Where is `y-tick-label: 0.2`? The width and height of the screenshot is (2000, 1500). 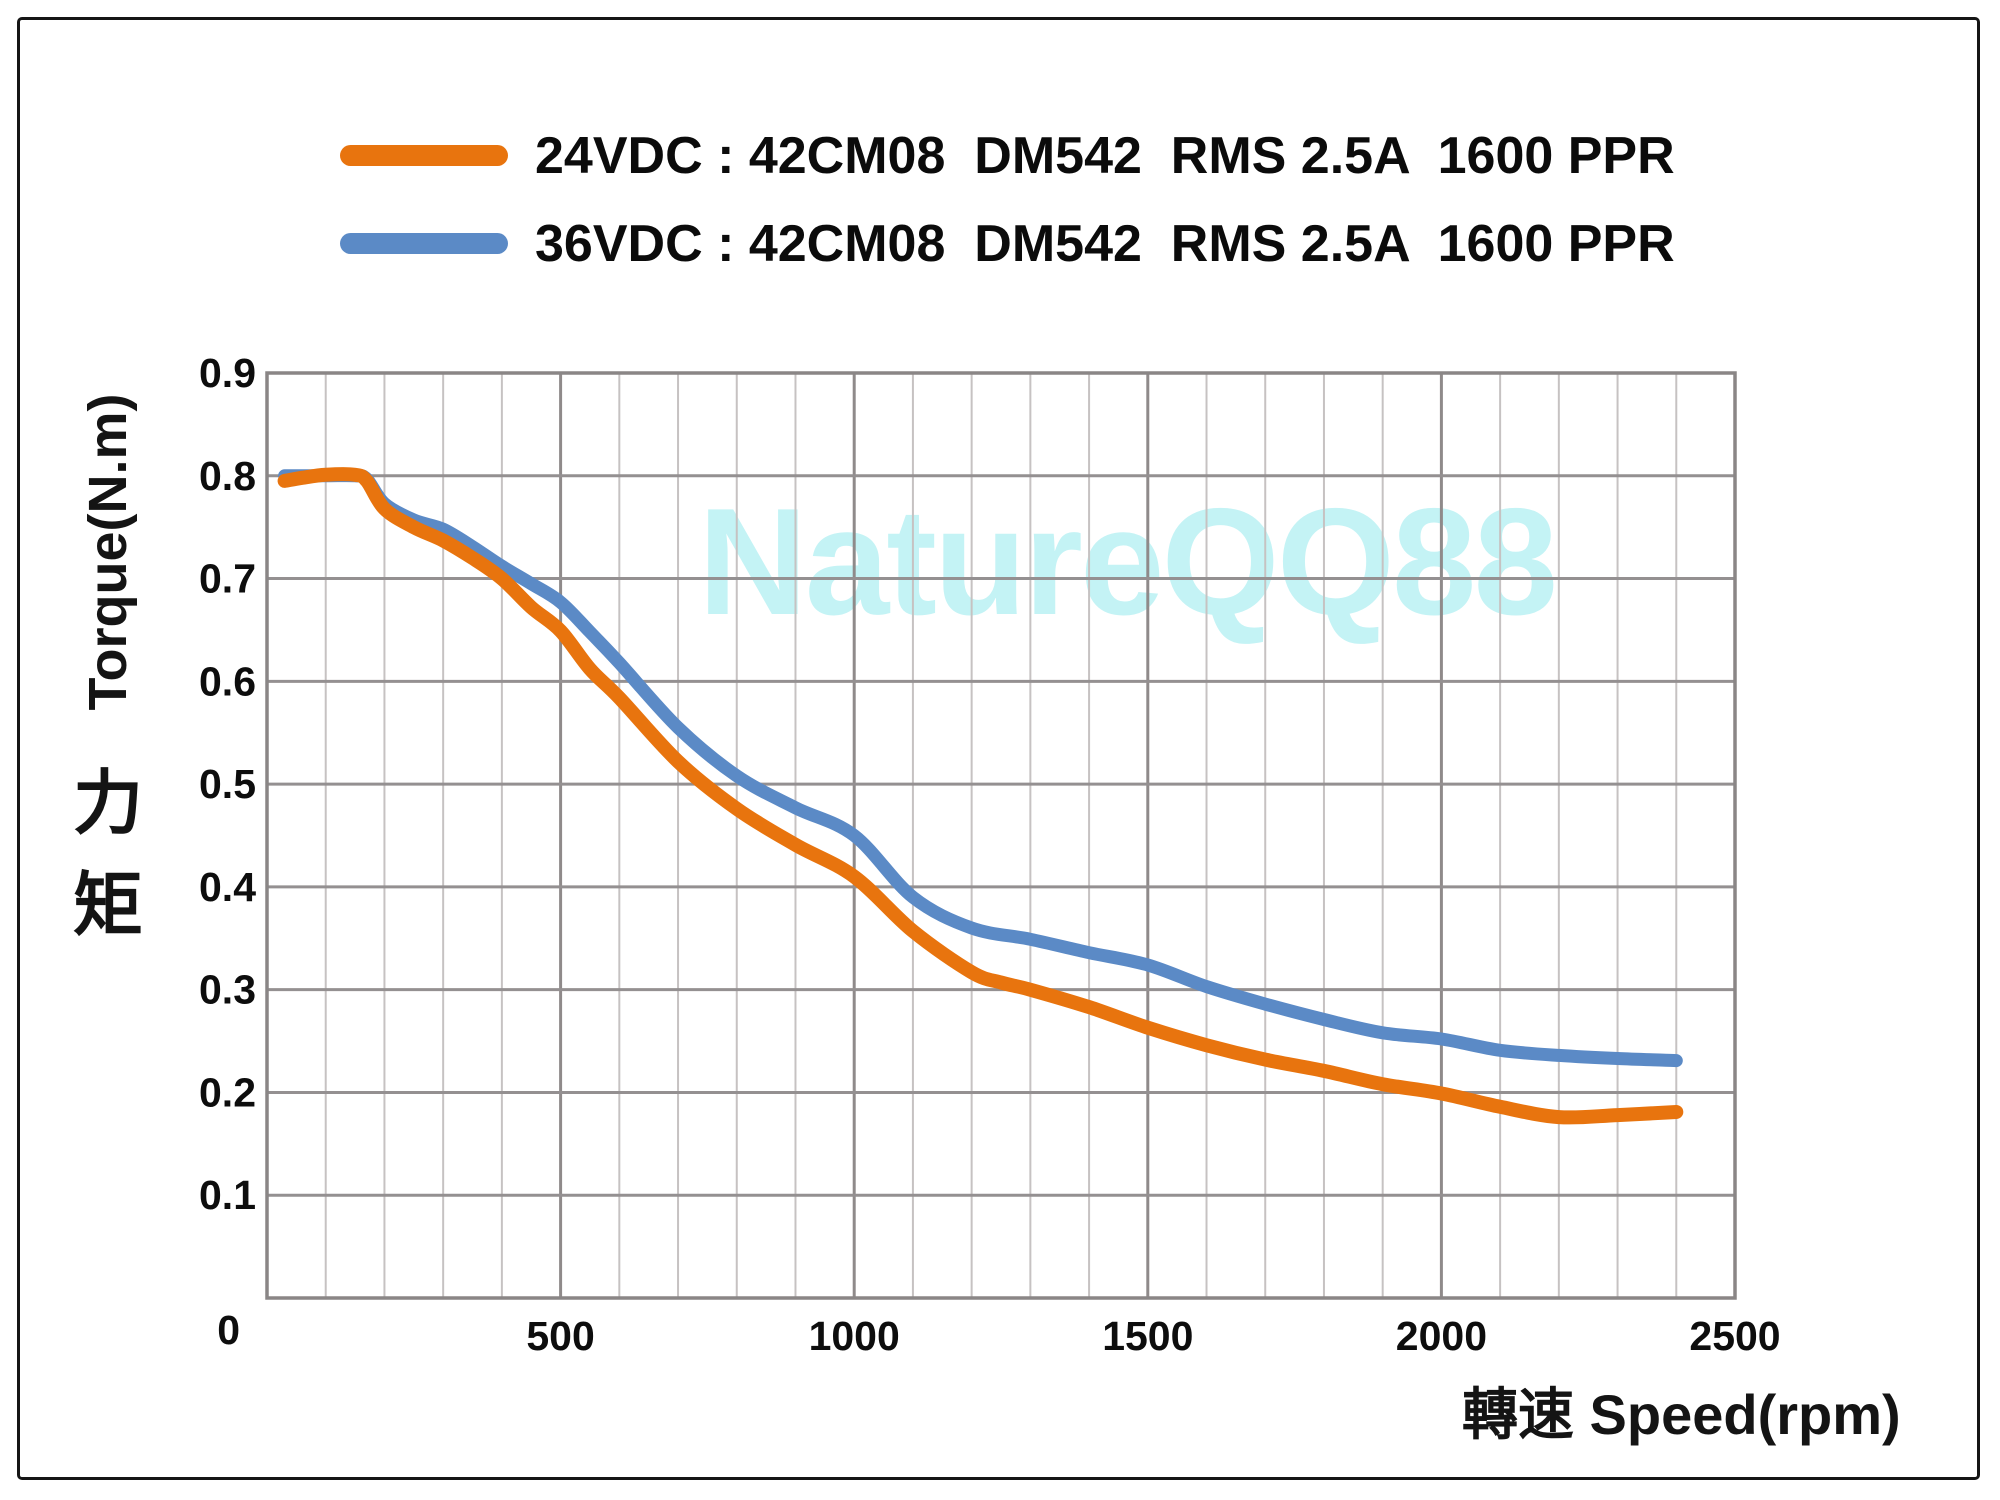
y-tick-label: 0.2 is located at coordinates (227, 1092).